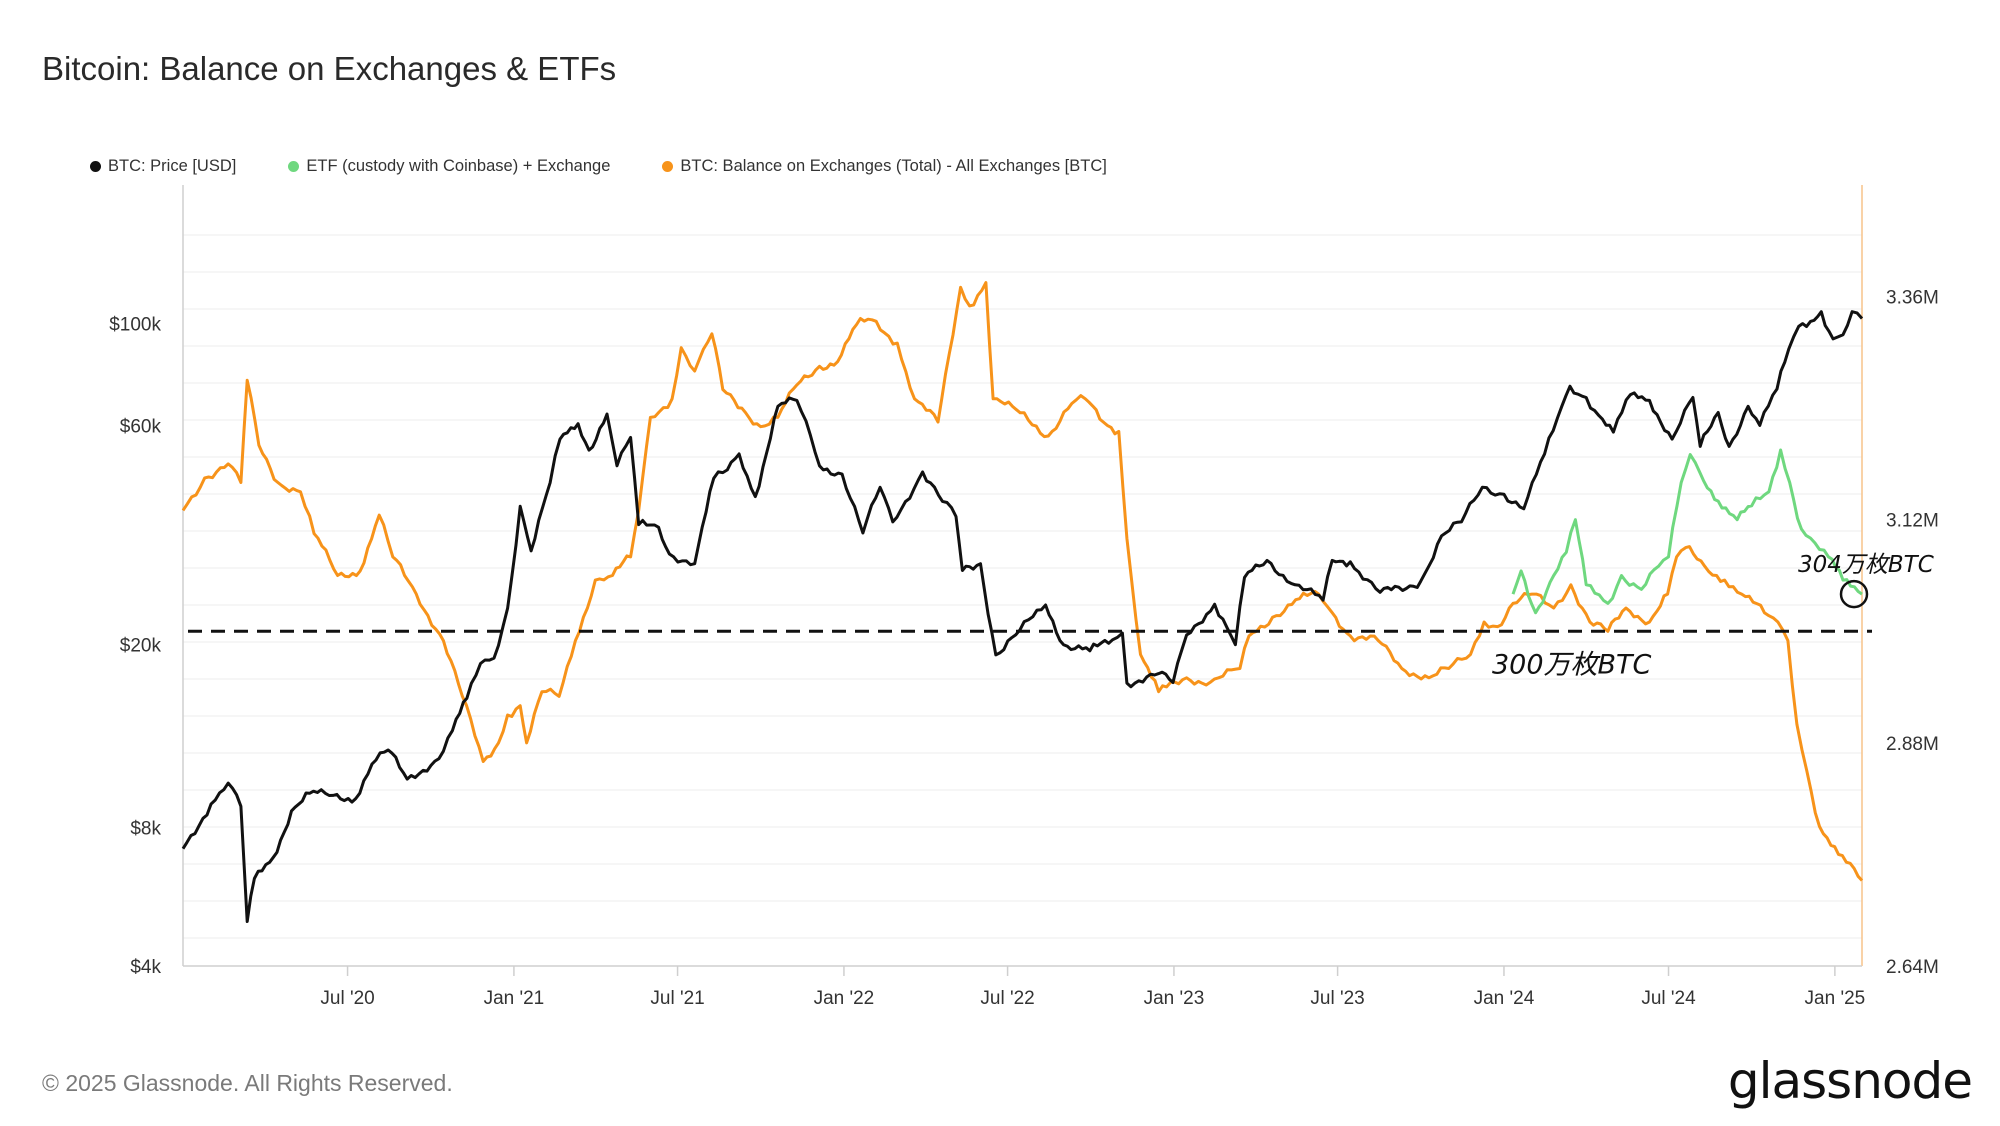 This screenshot has height=1126, width=2000. Describe the element at coordinates (141, 646) in the screenshot. I see `y-left-tick-label: $20k` at that location.